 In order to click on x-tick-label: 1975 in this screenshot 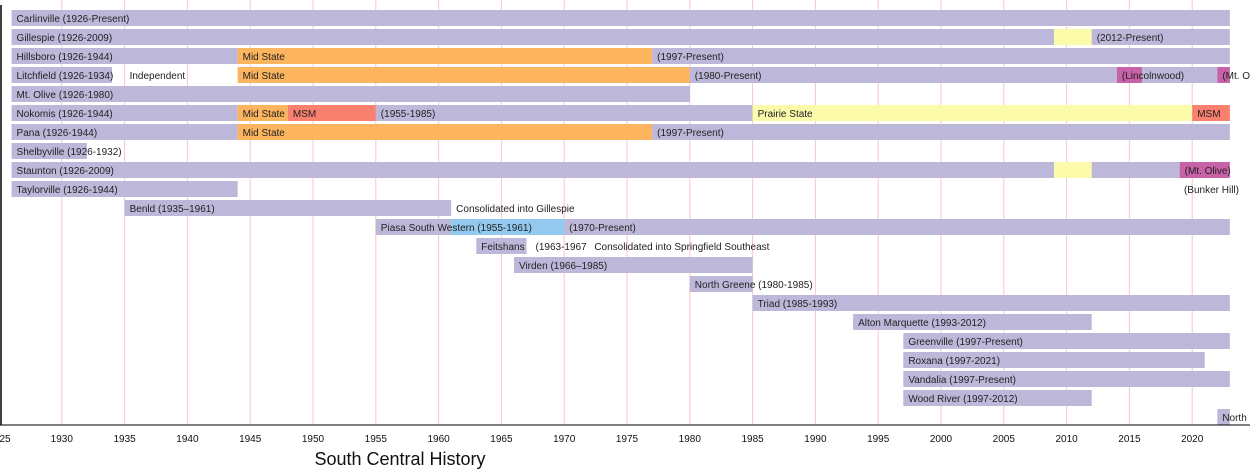, I will do `click(627, 439)`.